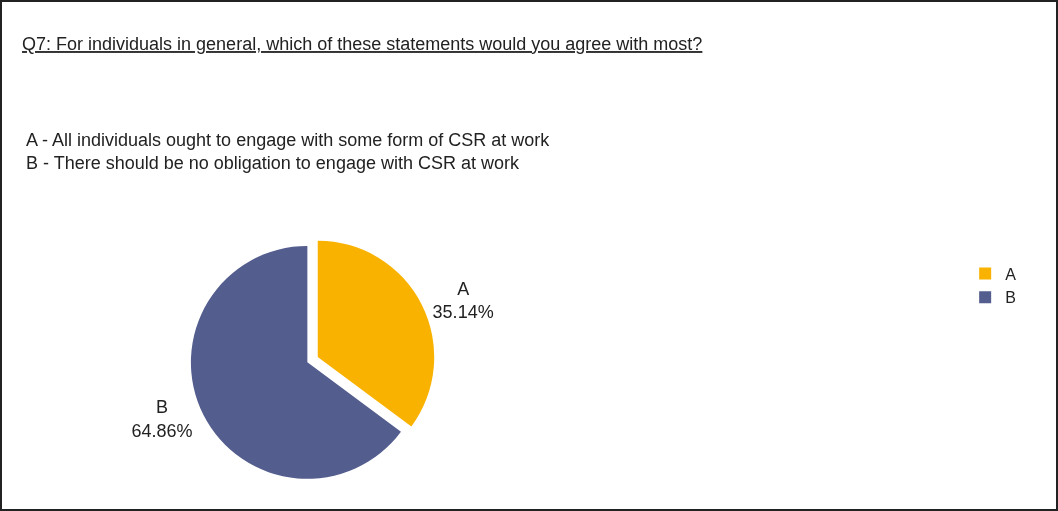 The image size is (1058, 511). I want to click on slice-label: B, so click(161, 407).